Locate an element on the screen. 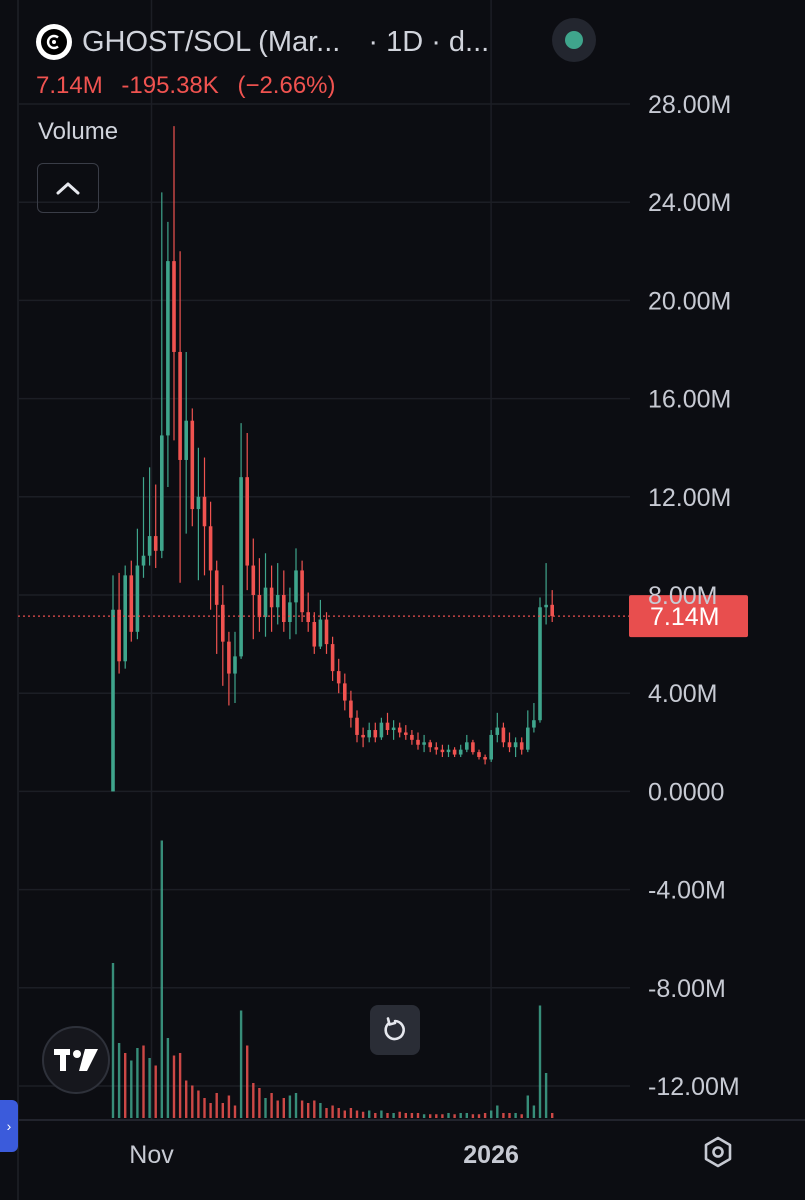 The image size is (805, 1200). status-dot-icon is located at coordinates (574, 40).